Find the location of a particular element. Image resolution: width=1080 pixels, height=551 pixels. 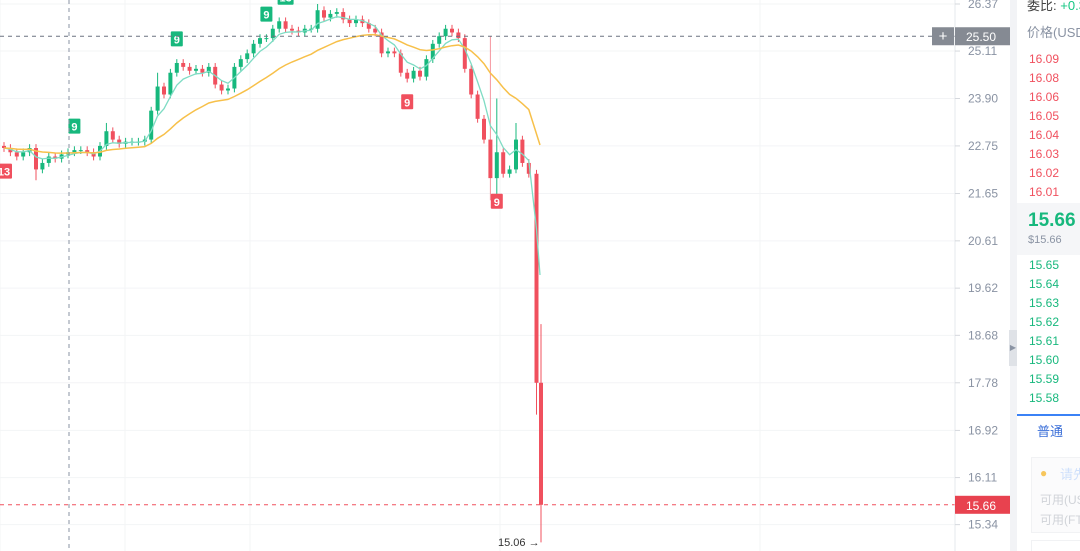

ask-row: 16.01 is located at coordinates (1044, 192).